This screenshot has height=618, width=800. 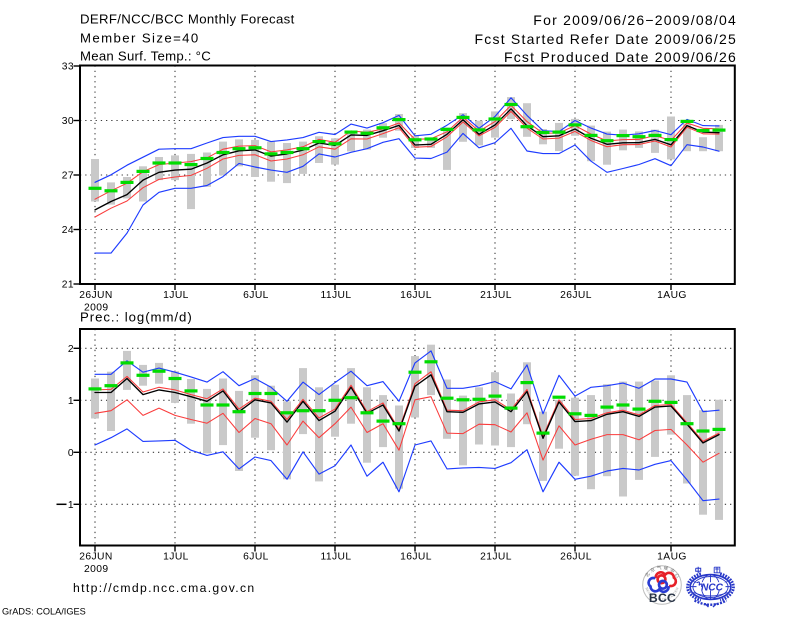 What do you see at coordinates (136, 317) in the screenshot?
I see `svg-text: Prec.: log(mm/d)` at bounding box center [136, 317].